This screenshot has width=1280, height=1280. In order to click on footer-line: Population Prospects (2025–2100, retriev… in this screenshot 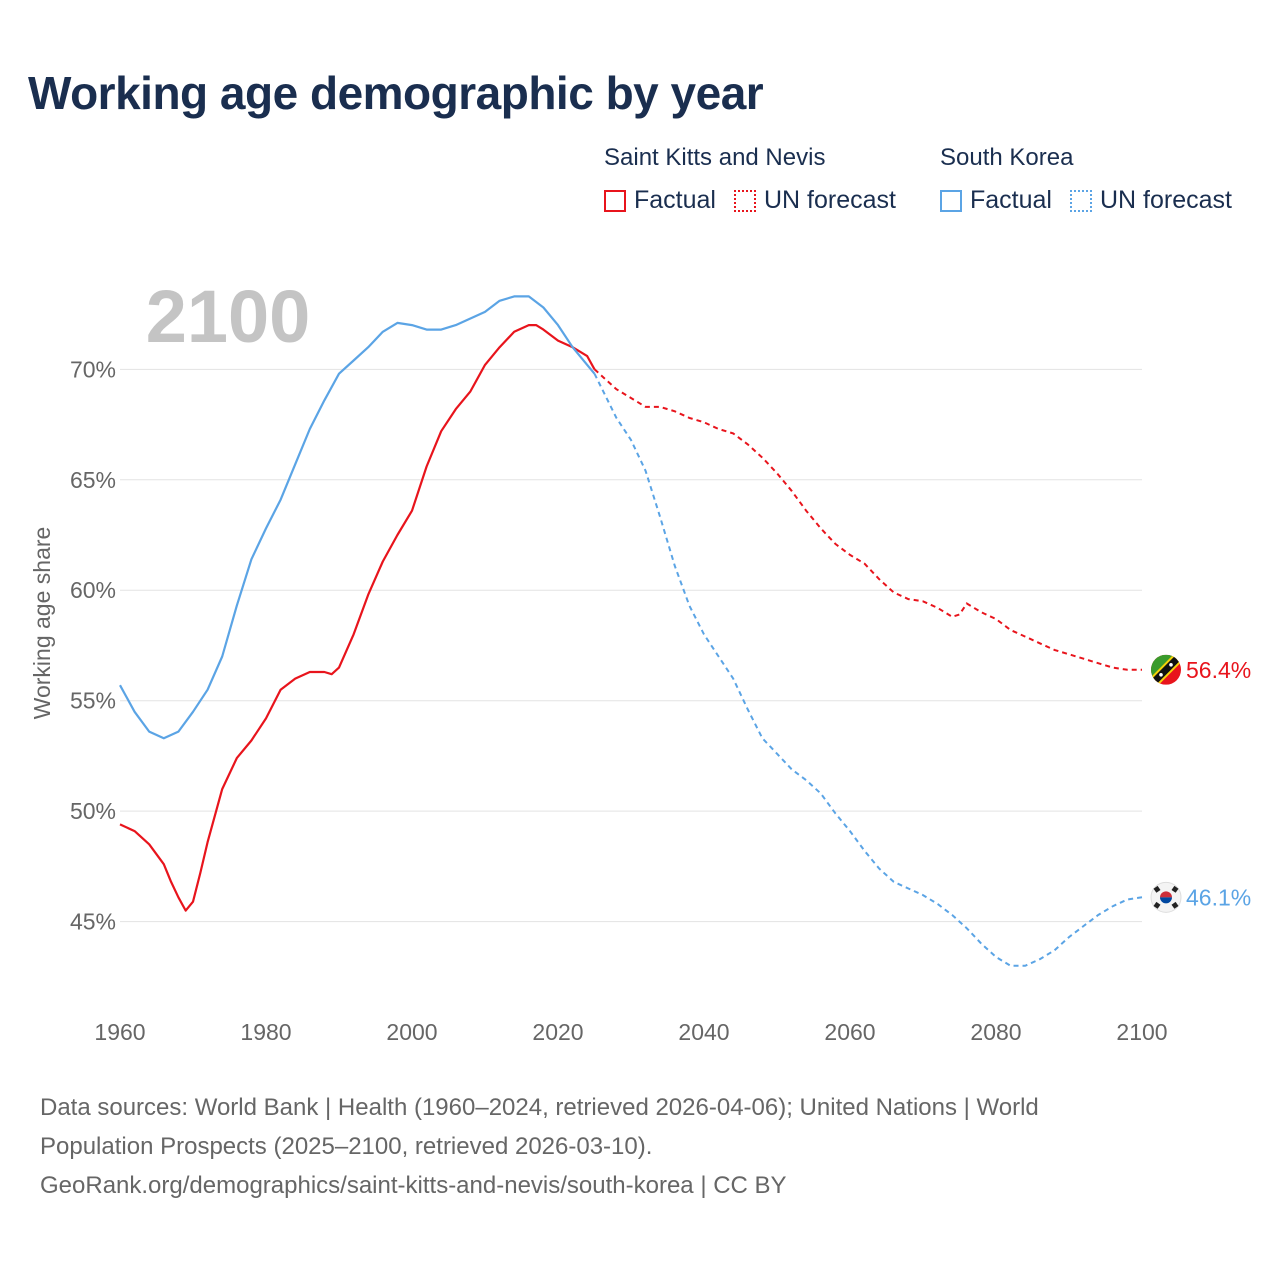, I will do `click(346, 1146)`.